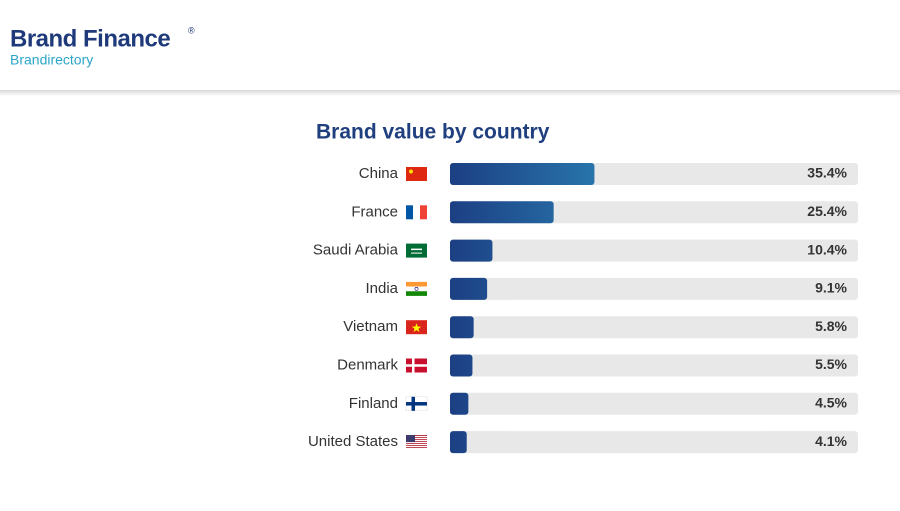 This screenshot has height=511, width=900. I want to click on value-label: 4.1%, so click(831, 441).